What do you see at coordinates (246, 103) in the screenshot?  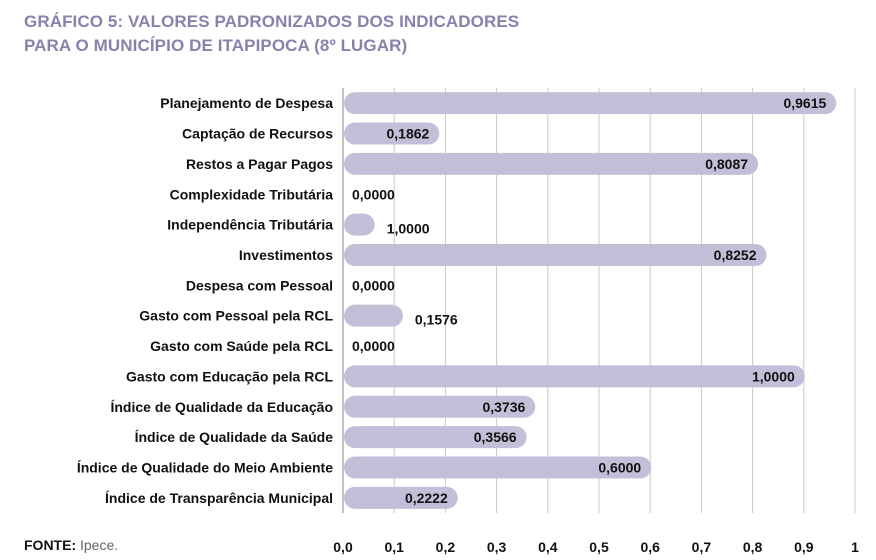 I see `category-label: Planejamento de Despesa` at bounding box center [246, 103].